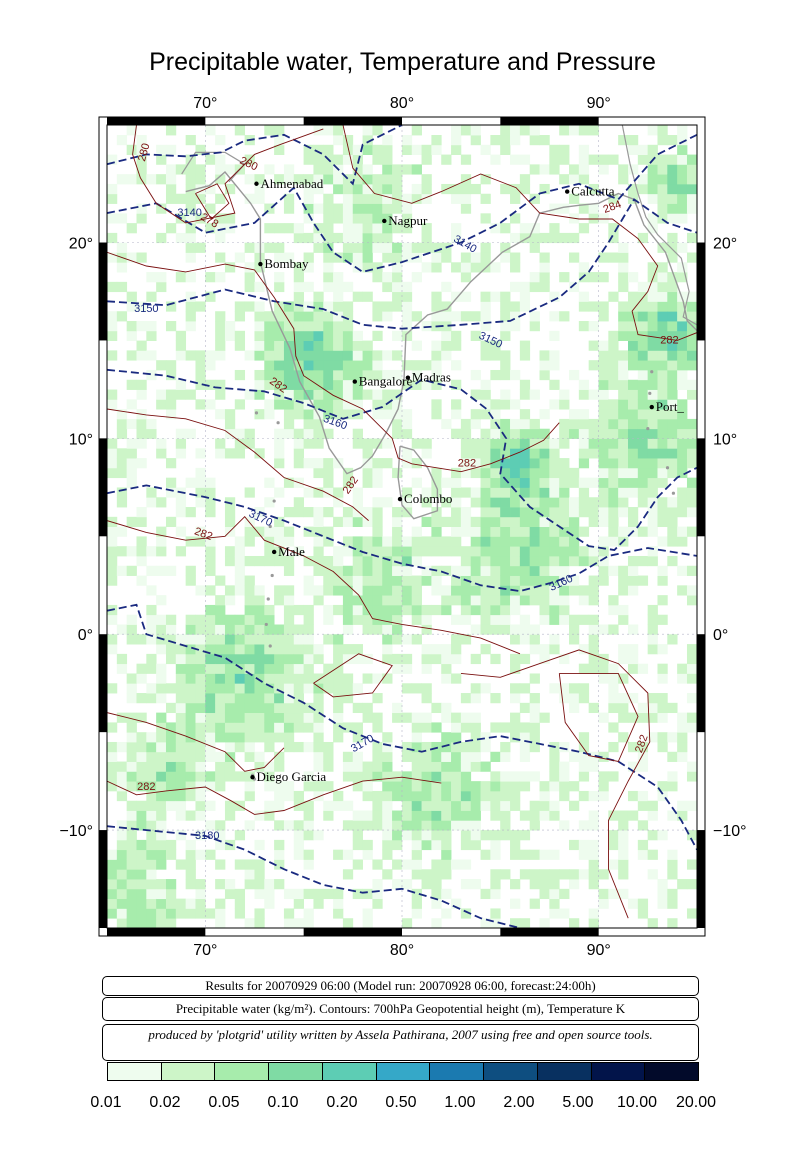 This screenshot has height=1164, width=805. Describe the element at coordinates (85, 635) in the screenshot. I see `lat-tick-label-left: 0°` at that location.